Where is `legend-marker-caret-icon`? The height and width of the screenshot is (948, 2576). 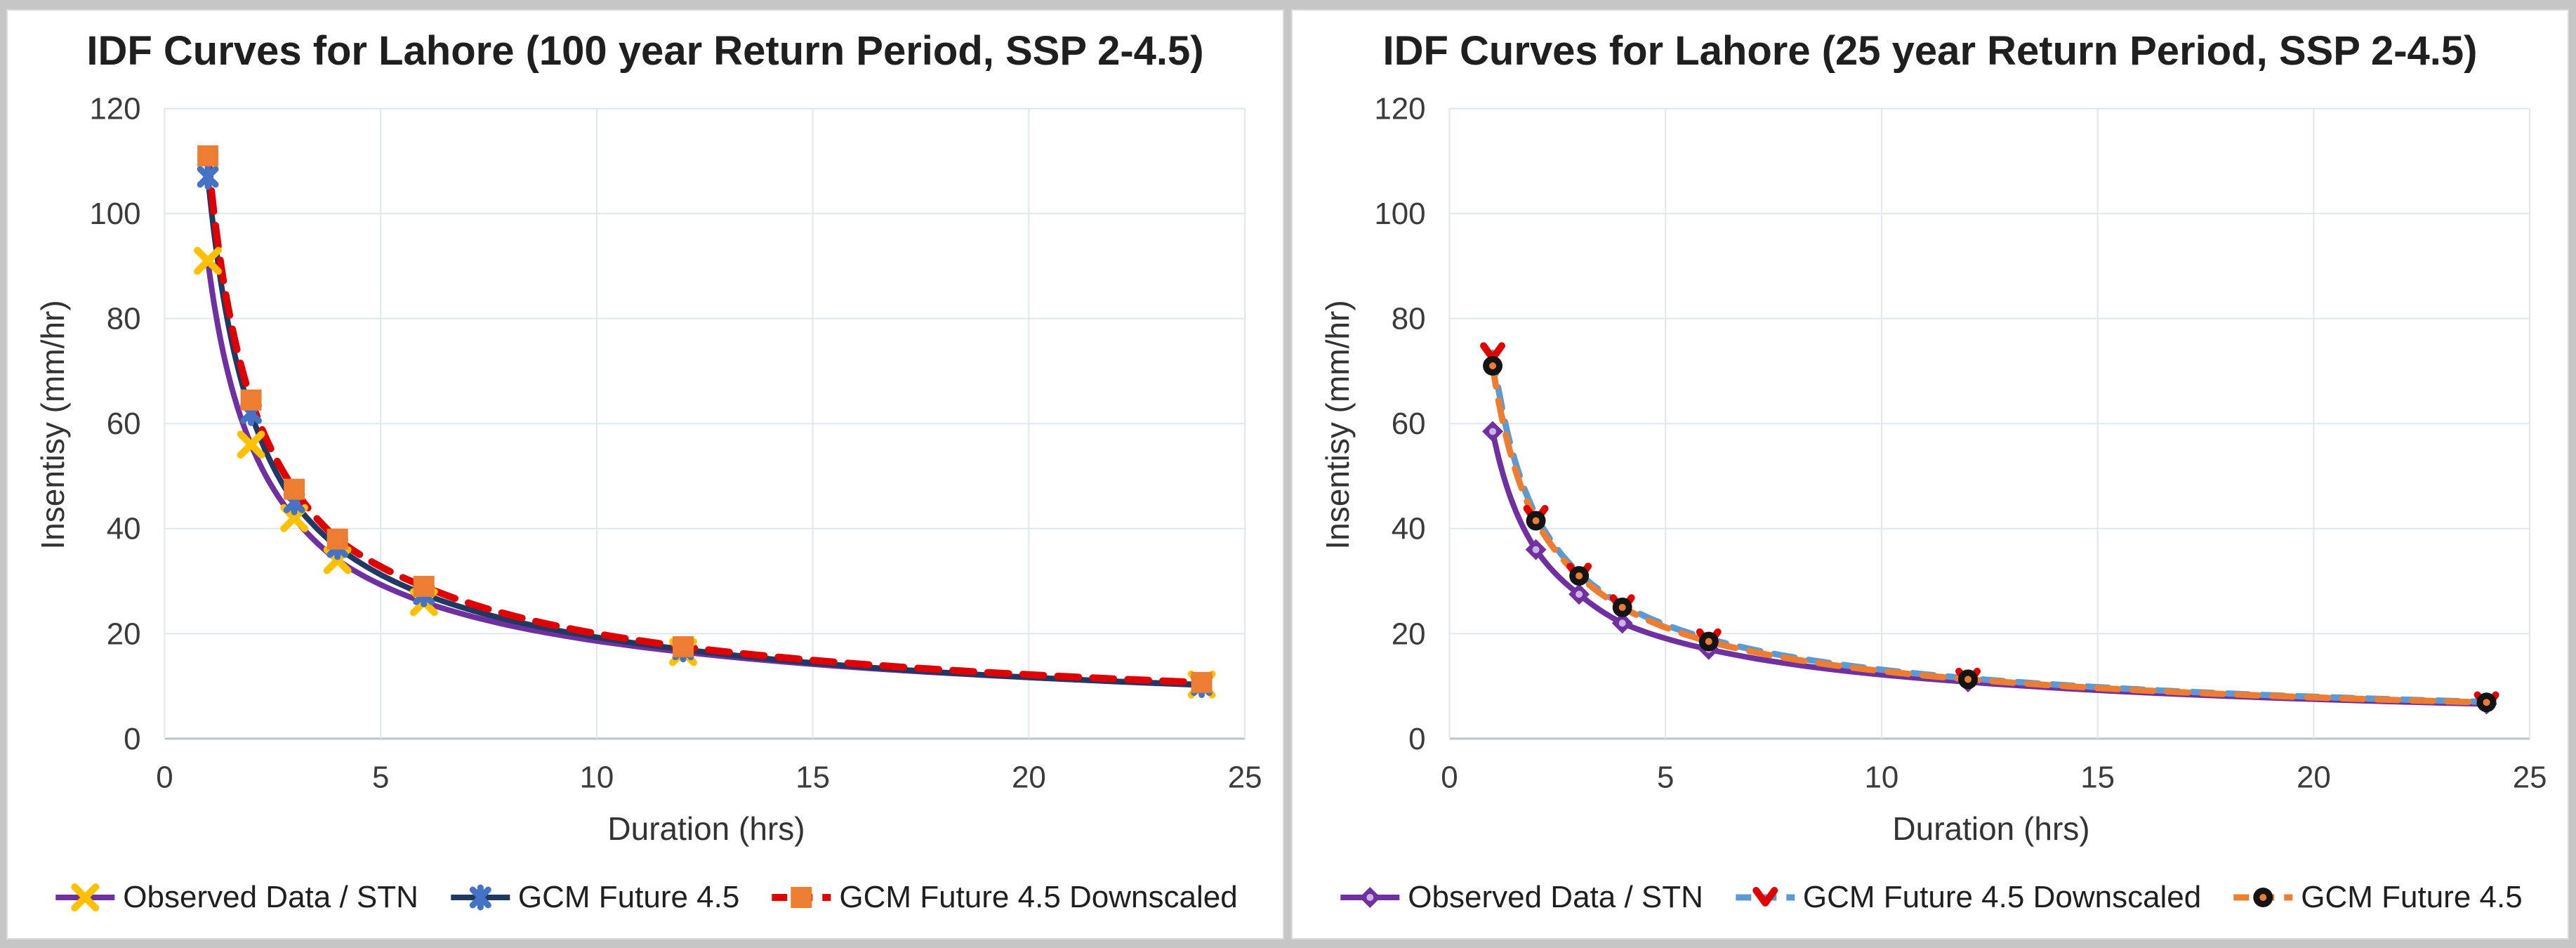 legend-marker-caret-icon is located at coordinates (1765, 897).